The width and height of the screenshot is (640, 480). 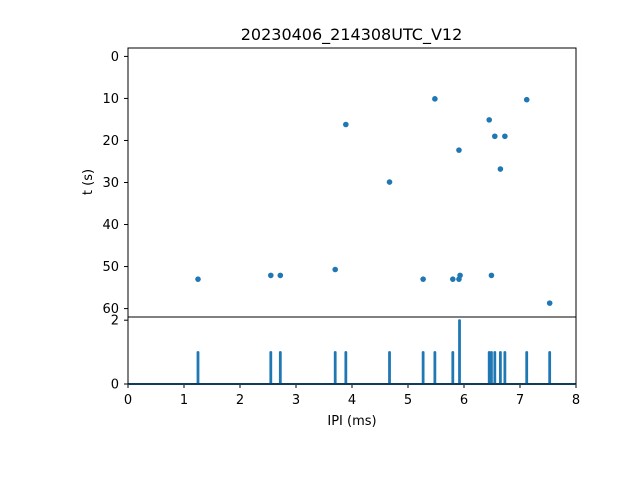 What do you see at coordinates (351, 421) in the screenshot?
I see `spike-x-axis-label: IPI (ms)` at bounding box center [351, 421].